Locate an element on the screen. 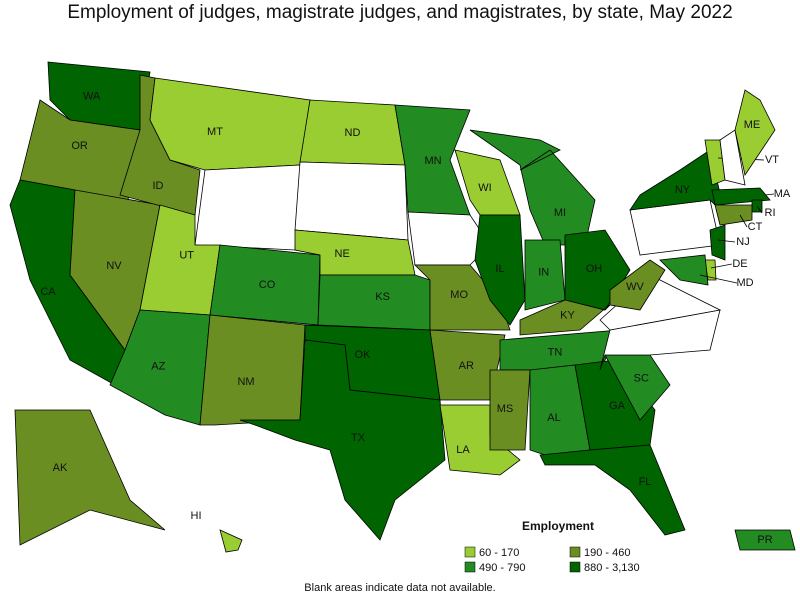 This screenshot has height=600, width=800. state-label: DE is located at coordinates (739, 264).